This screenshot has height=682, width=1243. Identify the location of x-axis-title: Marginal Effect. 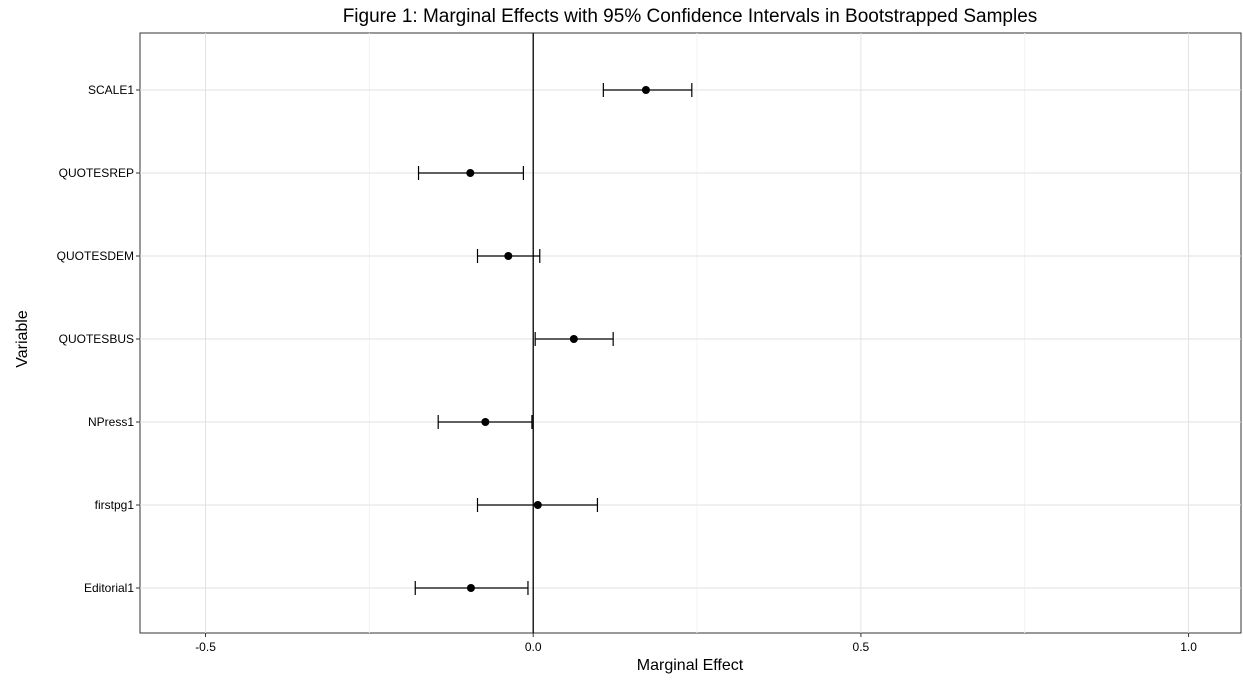
(690, 665).